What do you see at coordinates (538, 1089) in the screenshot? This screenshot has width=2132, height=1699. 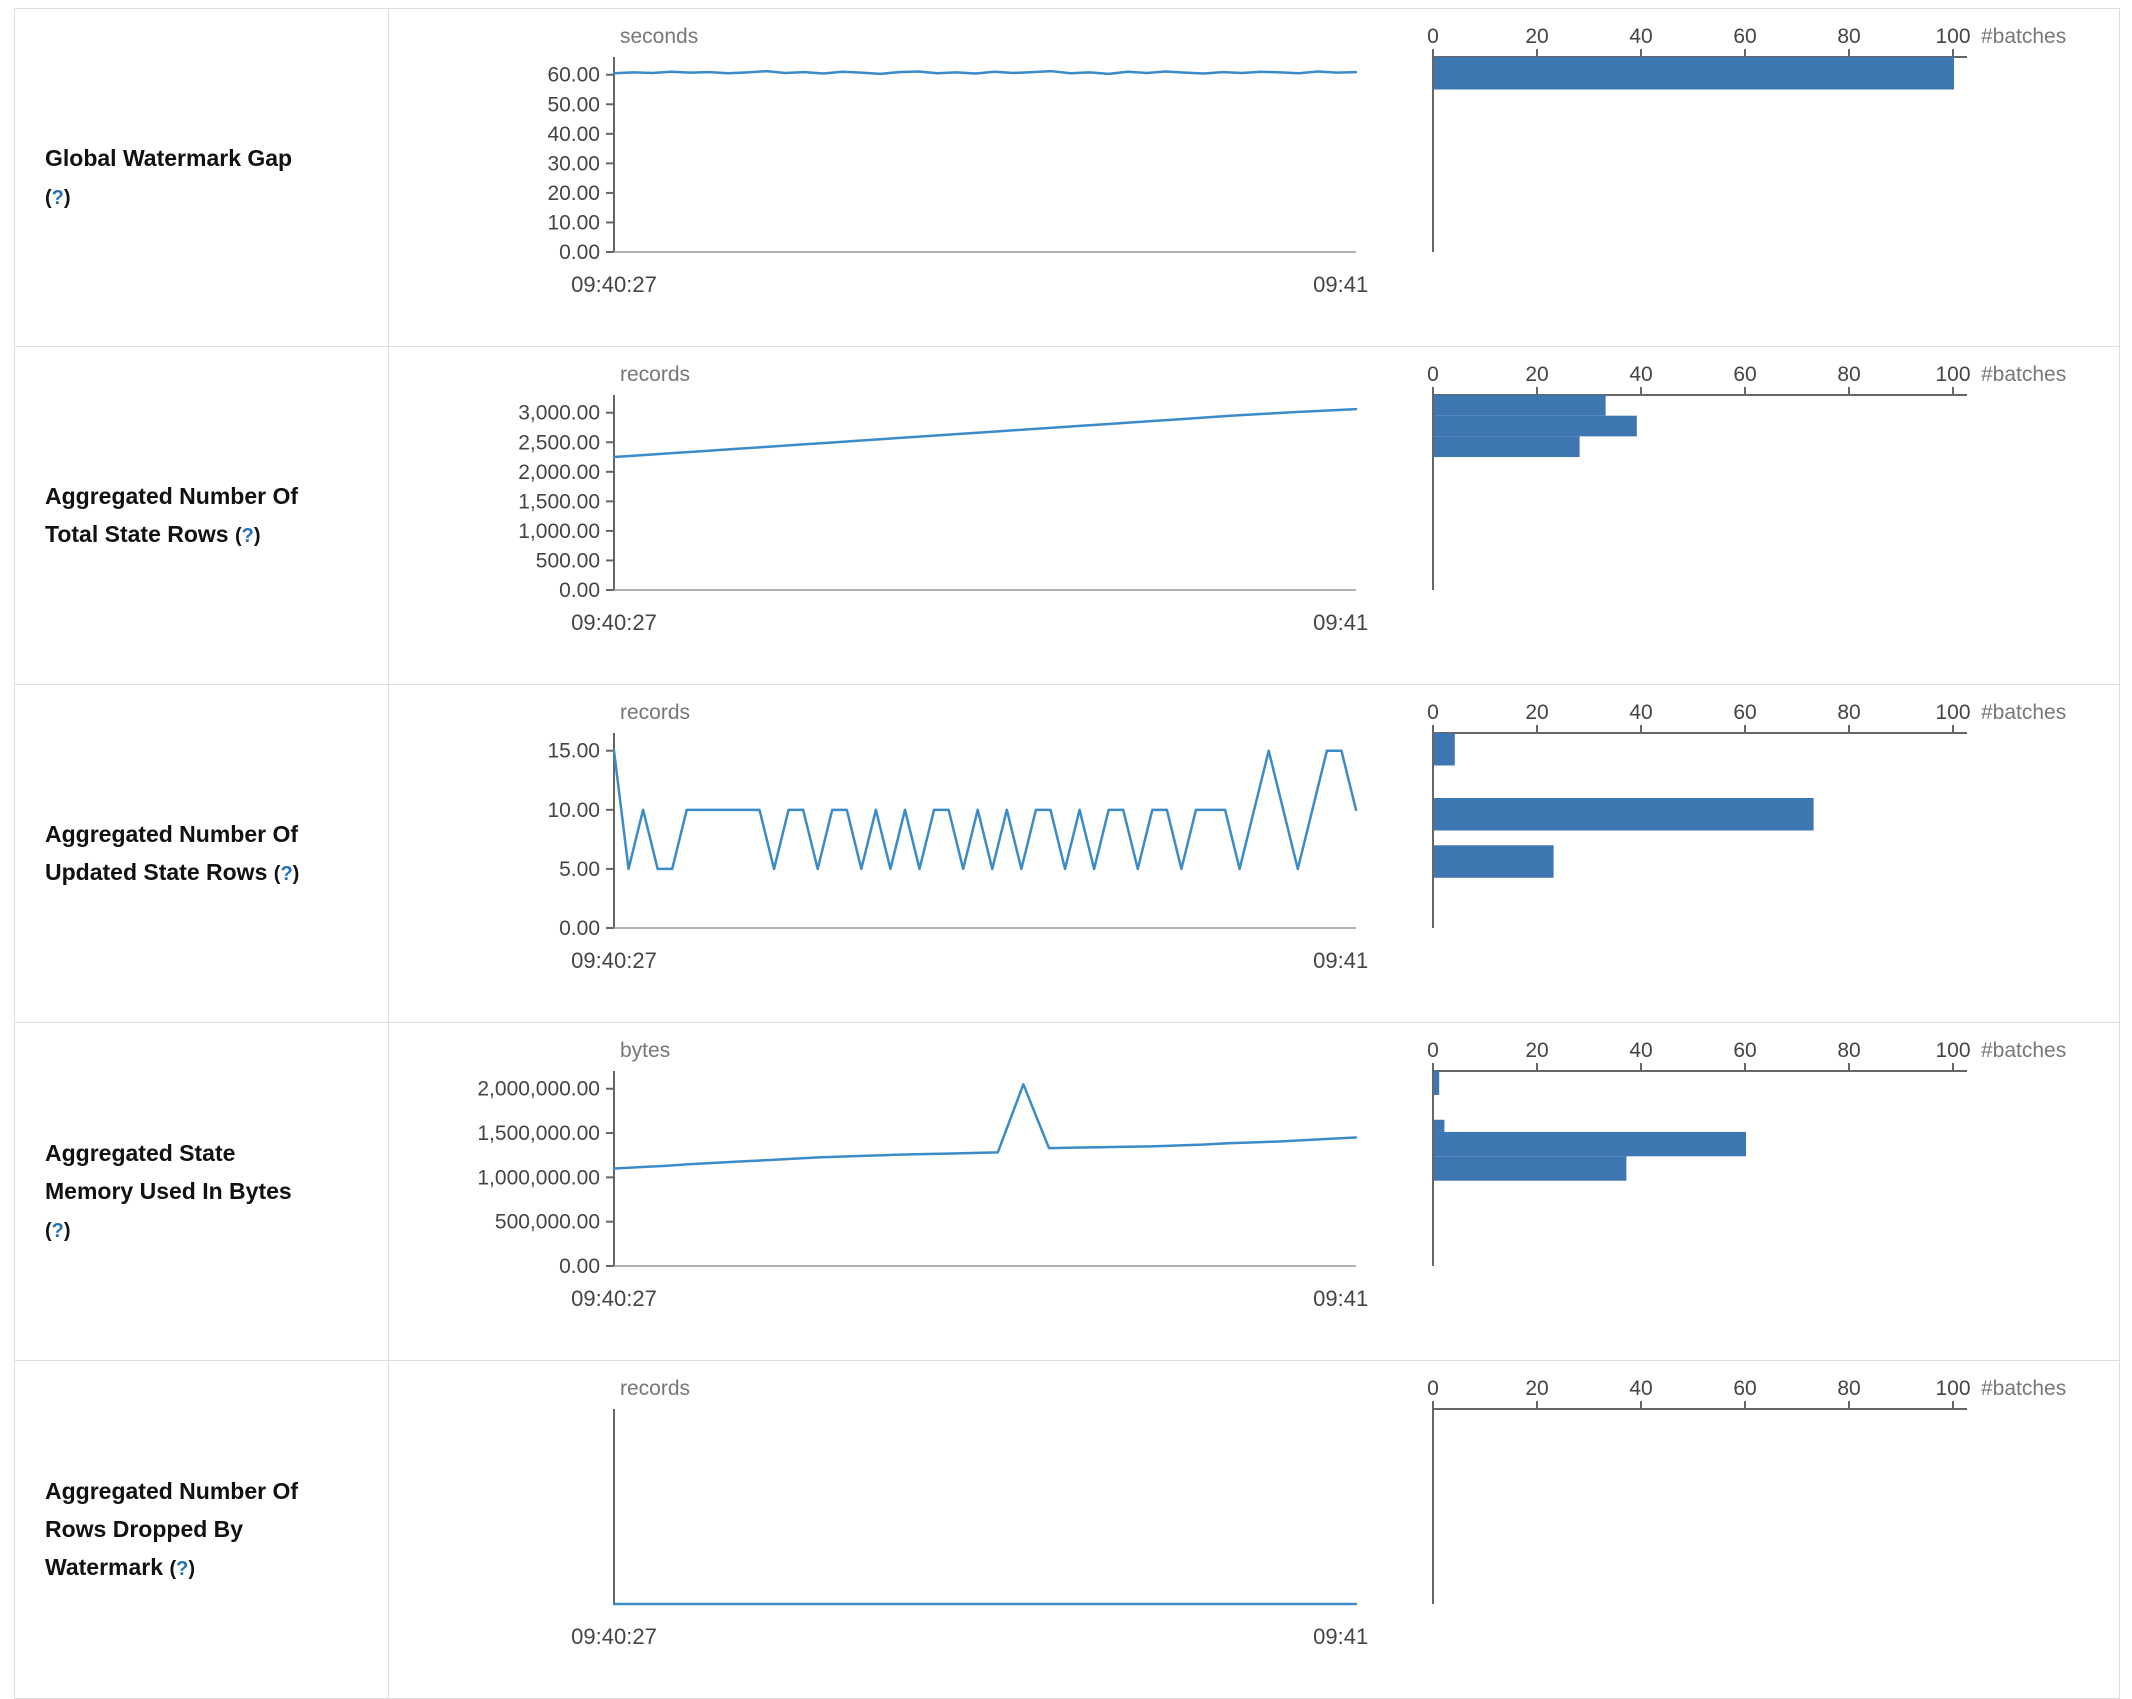 I see `y-tick-label: 2,000,000.00` at bounding box center [538, 1089].